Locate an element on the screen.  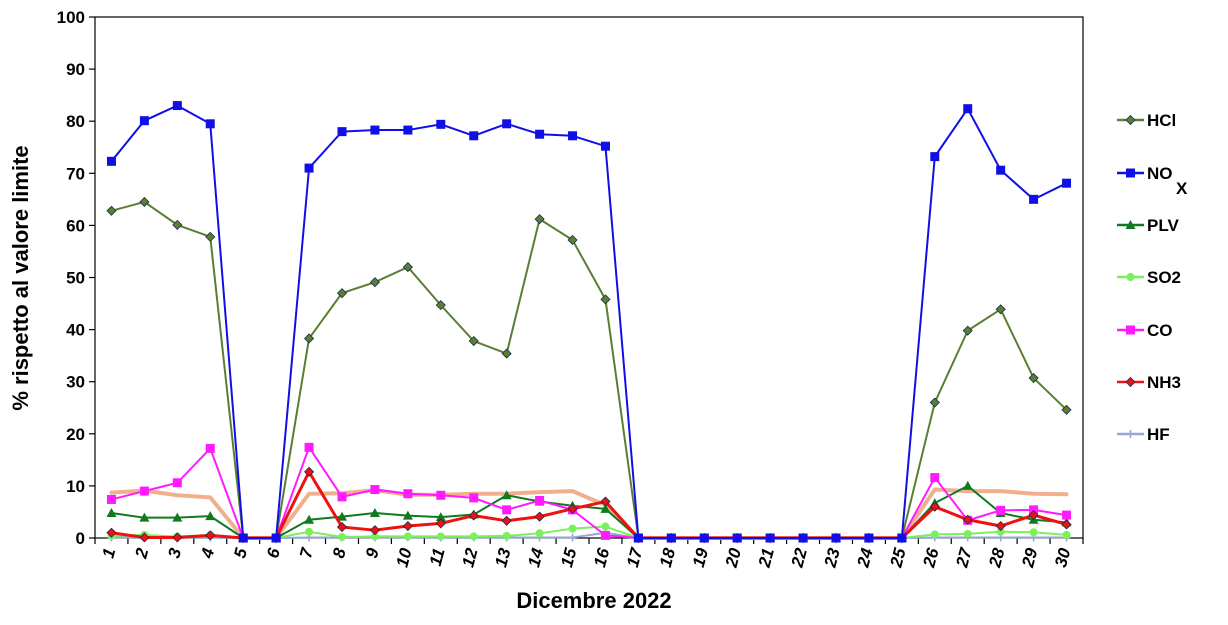
y-tick-label: 100 is located at coordinates (71, 17).